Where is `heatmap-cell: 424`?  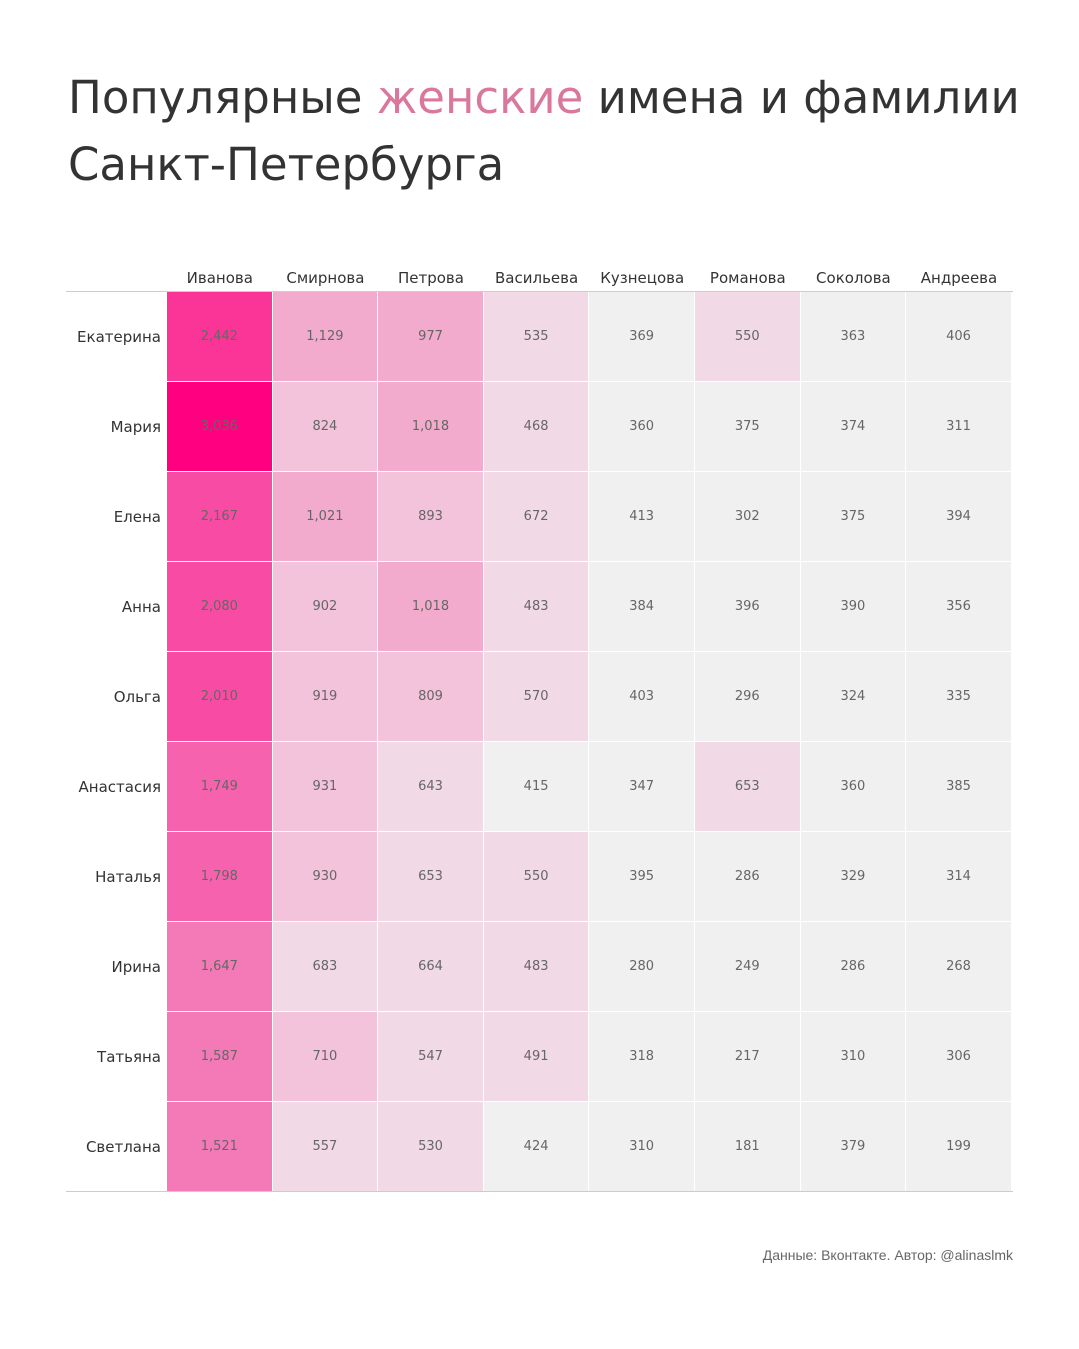
heatmap-cell: 424 is located at coordinates (536, 1146).